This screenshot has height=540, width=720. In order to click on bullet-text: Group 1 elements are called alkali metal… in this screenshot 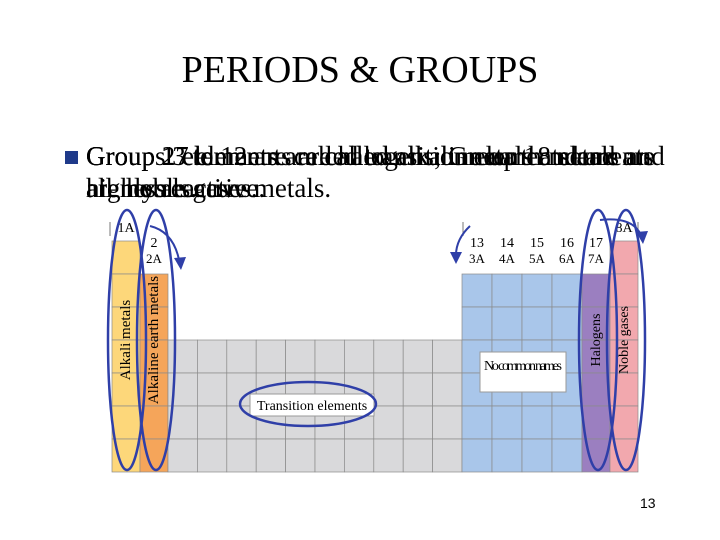, I will do `click(352, 172)`.